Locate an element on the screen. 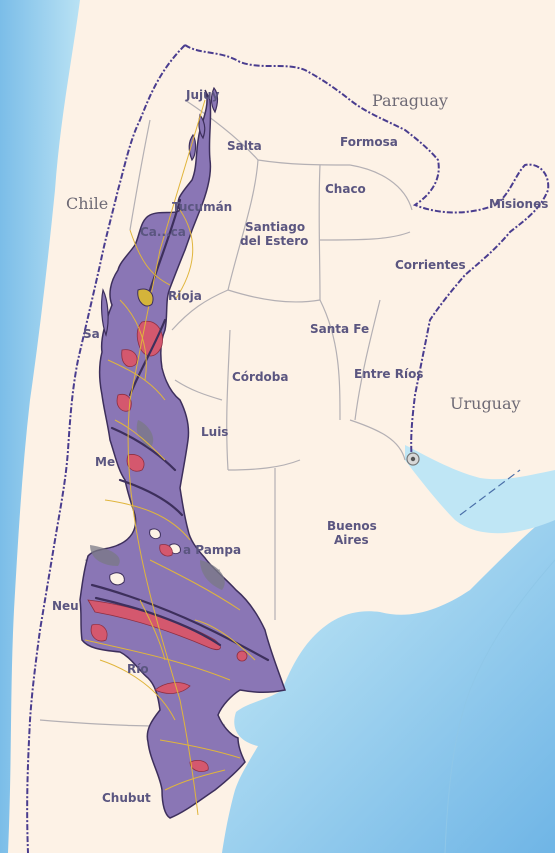 The width and height of the screenshot is (555, 853). province-label-corrientes: Corrientes is located at coordinates (430, 265).